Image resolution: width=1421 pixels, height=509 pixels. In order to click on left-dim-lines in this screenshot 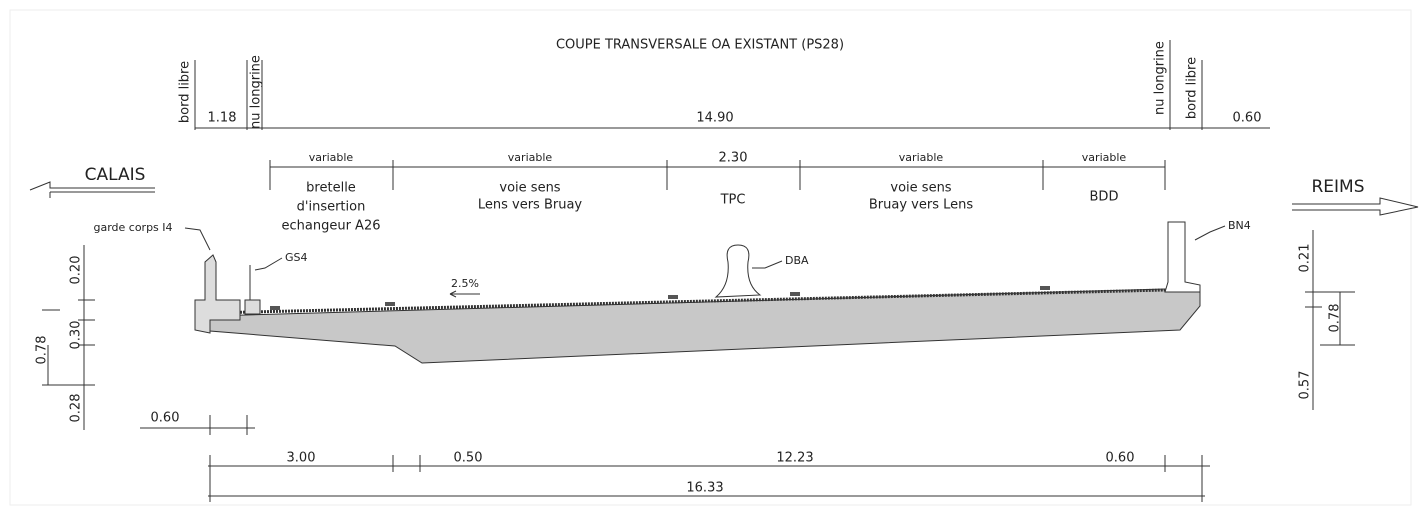, I will do `click(68, 337)`.